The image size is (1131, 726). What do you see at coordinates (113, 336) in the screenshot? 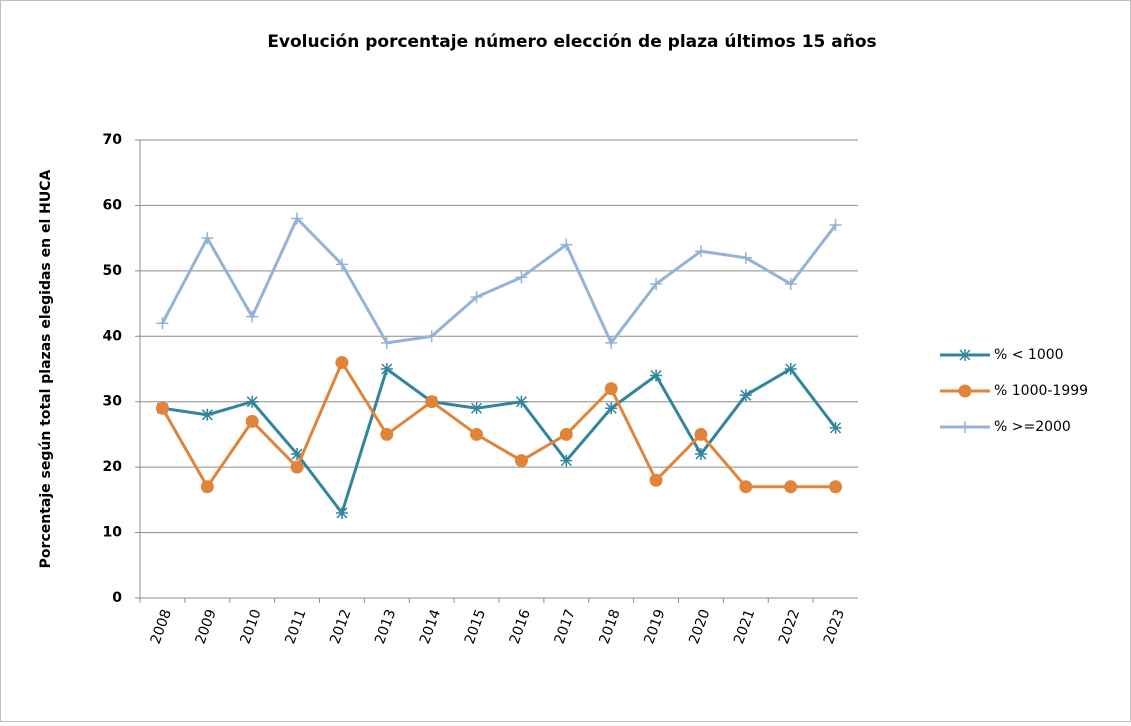
I see `y-tick-label: 40` at bounding box center [113, 336].